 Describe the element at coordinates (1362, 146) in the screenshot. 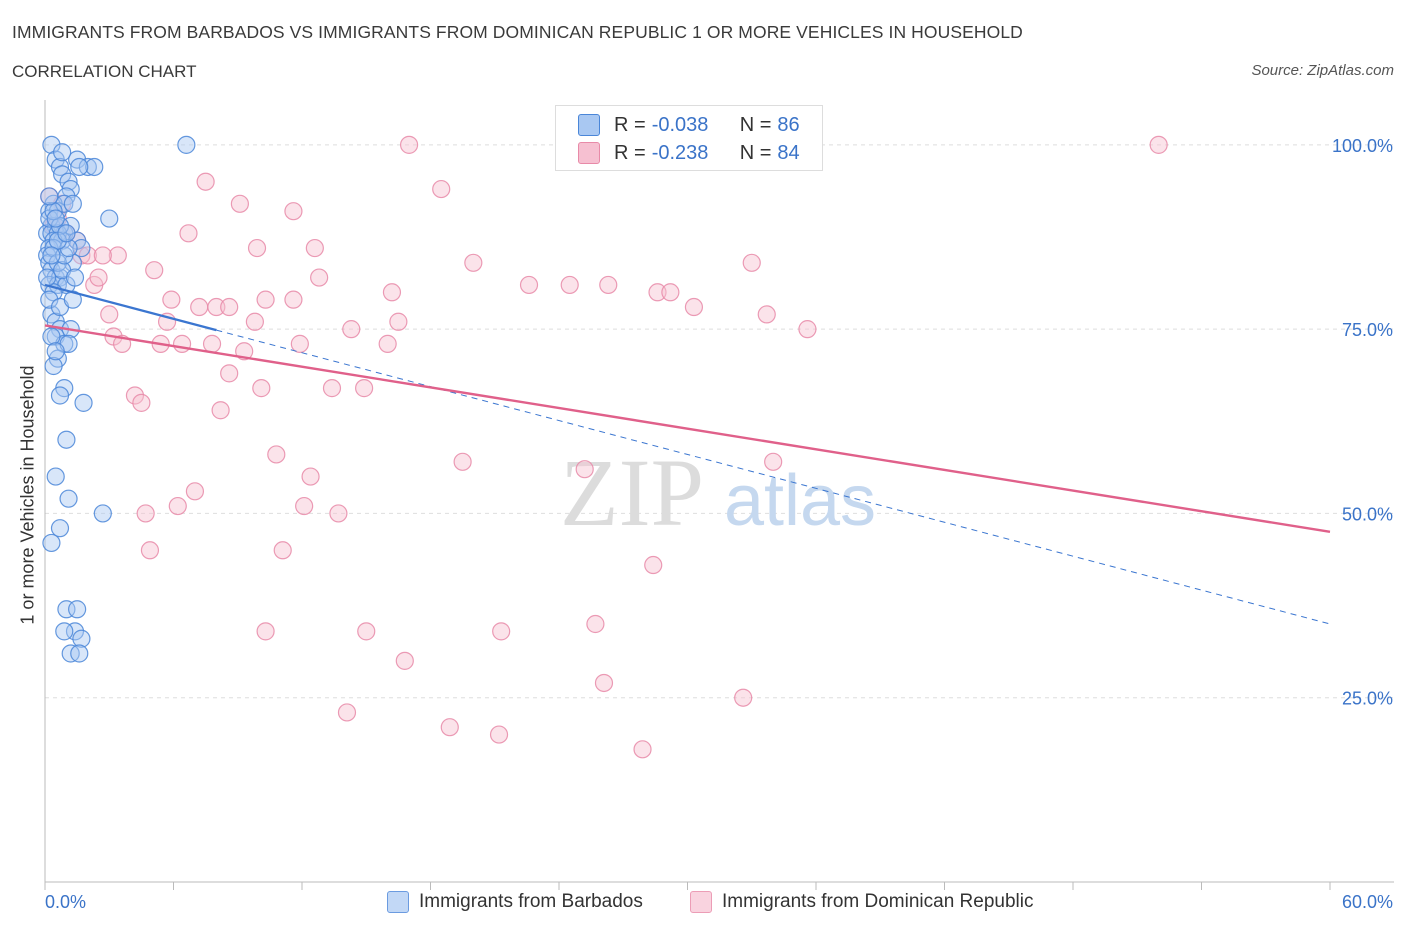

I see `y-tick-label: 100.0%` at that location.